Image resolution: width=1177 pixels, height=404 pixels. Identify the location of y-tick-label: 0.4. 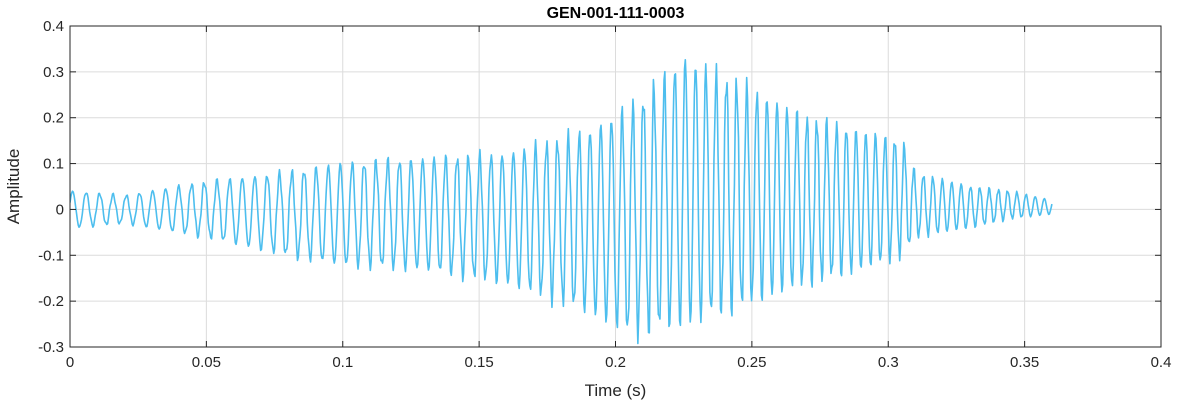
(53, 26).